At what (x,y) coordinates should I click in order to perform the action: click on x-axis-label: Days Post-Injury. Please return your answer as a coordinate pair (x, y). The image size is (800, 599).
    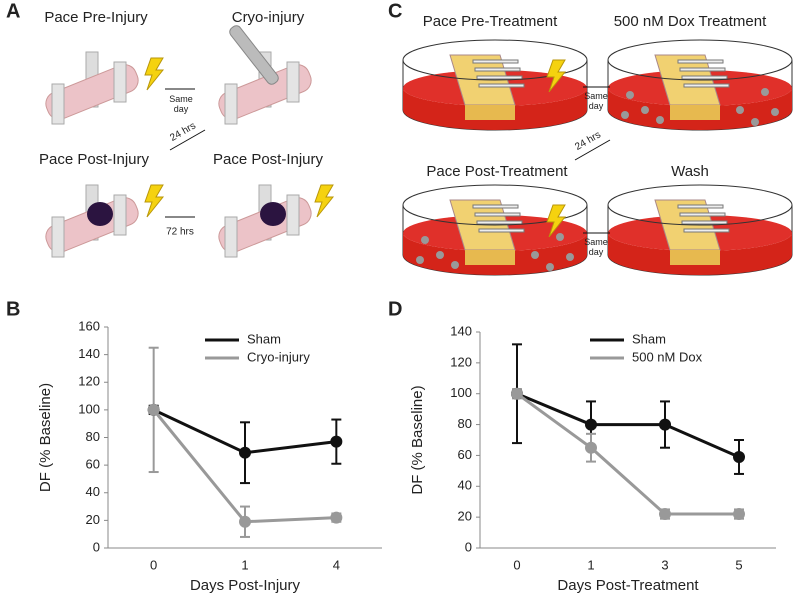
    Looking at the image, I should click on (245, 585).